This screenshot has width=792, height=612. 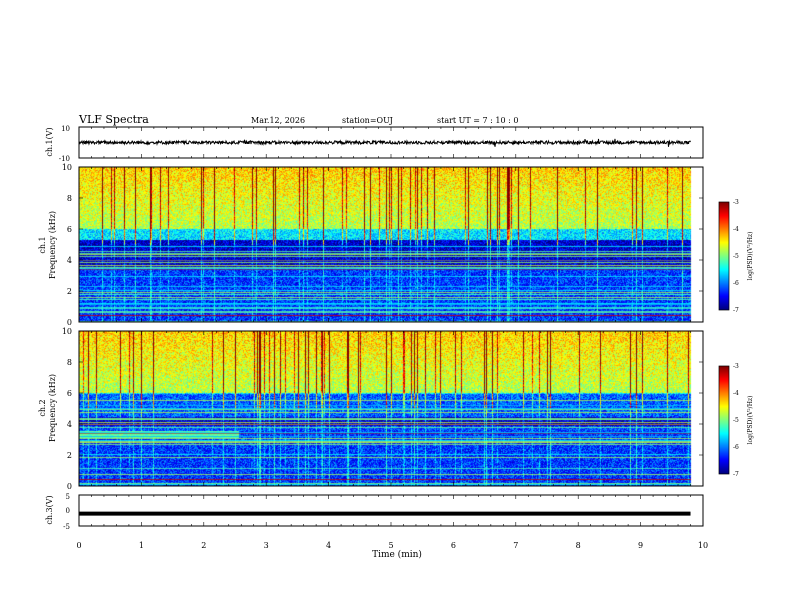 I want to click on ch1-ytick-bottom: -10, so click(x=64, y=159).